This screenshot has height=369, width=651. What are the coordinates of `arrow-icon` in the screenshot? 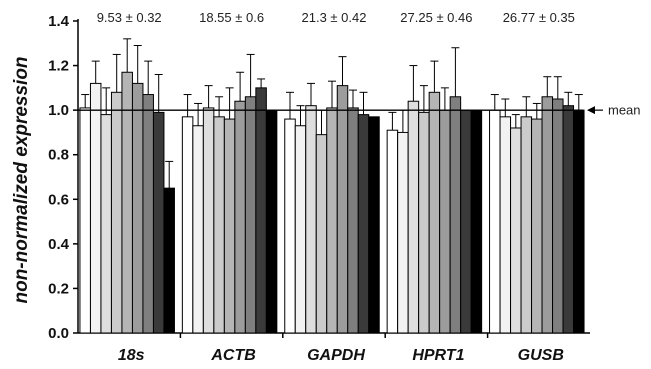 It's located at (591, 110).